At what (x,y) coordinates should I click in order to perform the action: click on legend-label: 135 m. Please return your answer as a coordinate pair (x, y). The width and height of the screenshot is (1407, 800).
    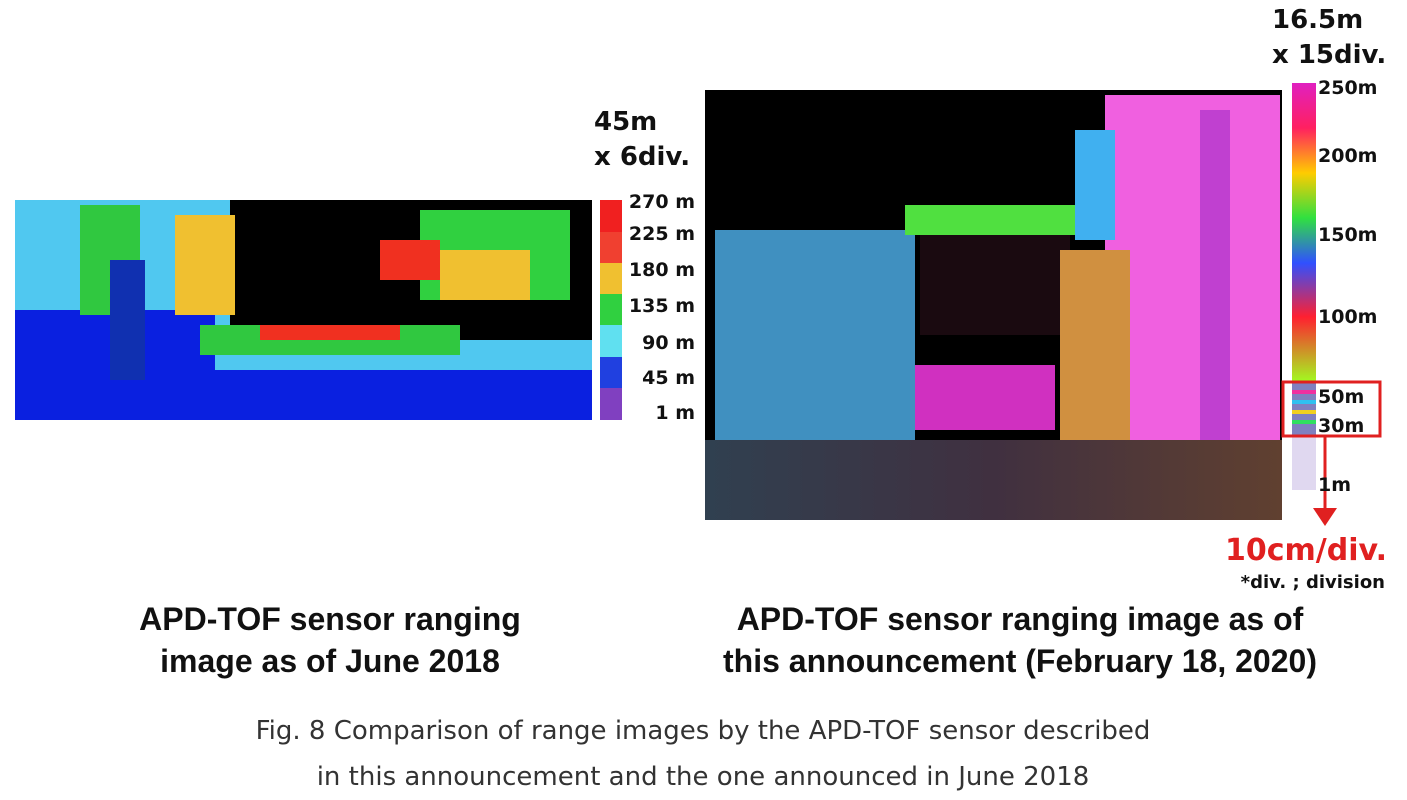
    Looking at the image, I should click on (662, 306).